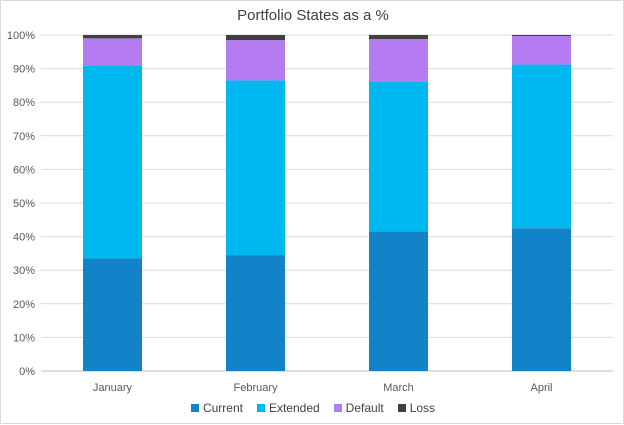 The height and width of the screenshot is (425, 624). What do you see at coordinates (24, 204) in the screenshot?
I see `y-tick-label: 50%` at bounding box center [24, 204].